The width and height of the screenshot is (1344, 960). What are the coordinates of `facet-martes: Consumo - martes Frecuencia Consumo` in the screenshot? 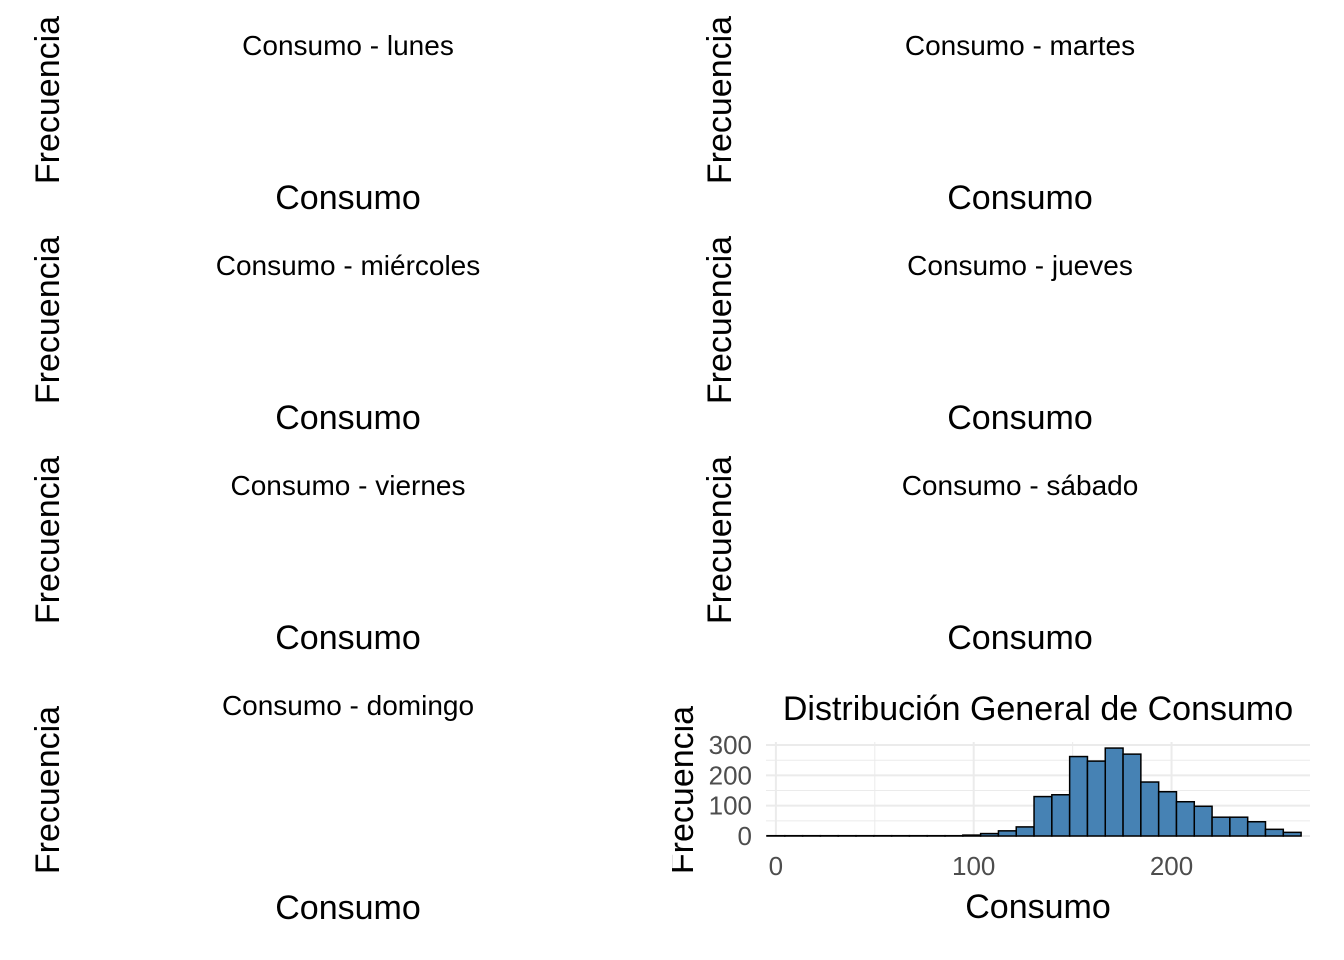 It's located at (1008, 110).